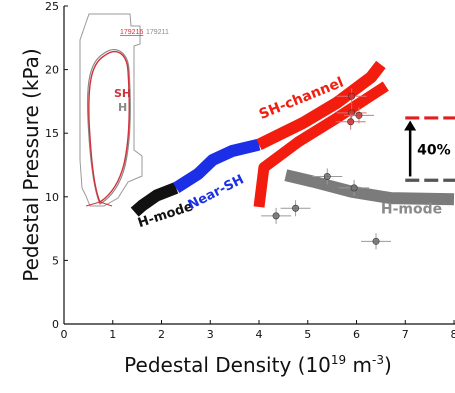 This screenshot has width=455, height=393. Describe the element at coordinates (453, 334) in the screenshot. I see `x-tick-label: 8` at that location.